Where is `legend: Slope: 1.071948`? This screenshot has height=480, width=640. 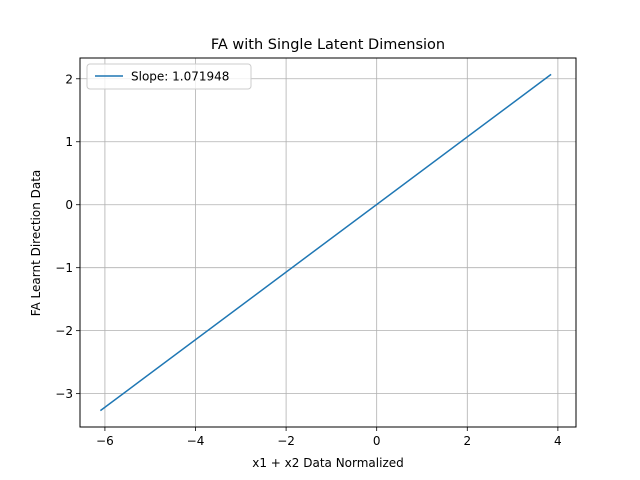
legend: Slope: 1.071948 is located at coordinates (169, 76).